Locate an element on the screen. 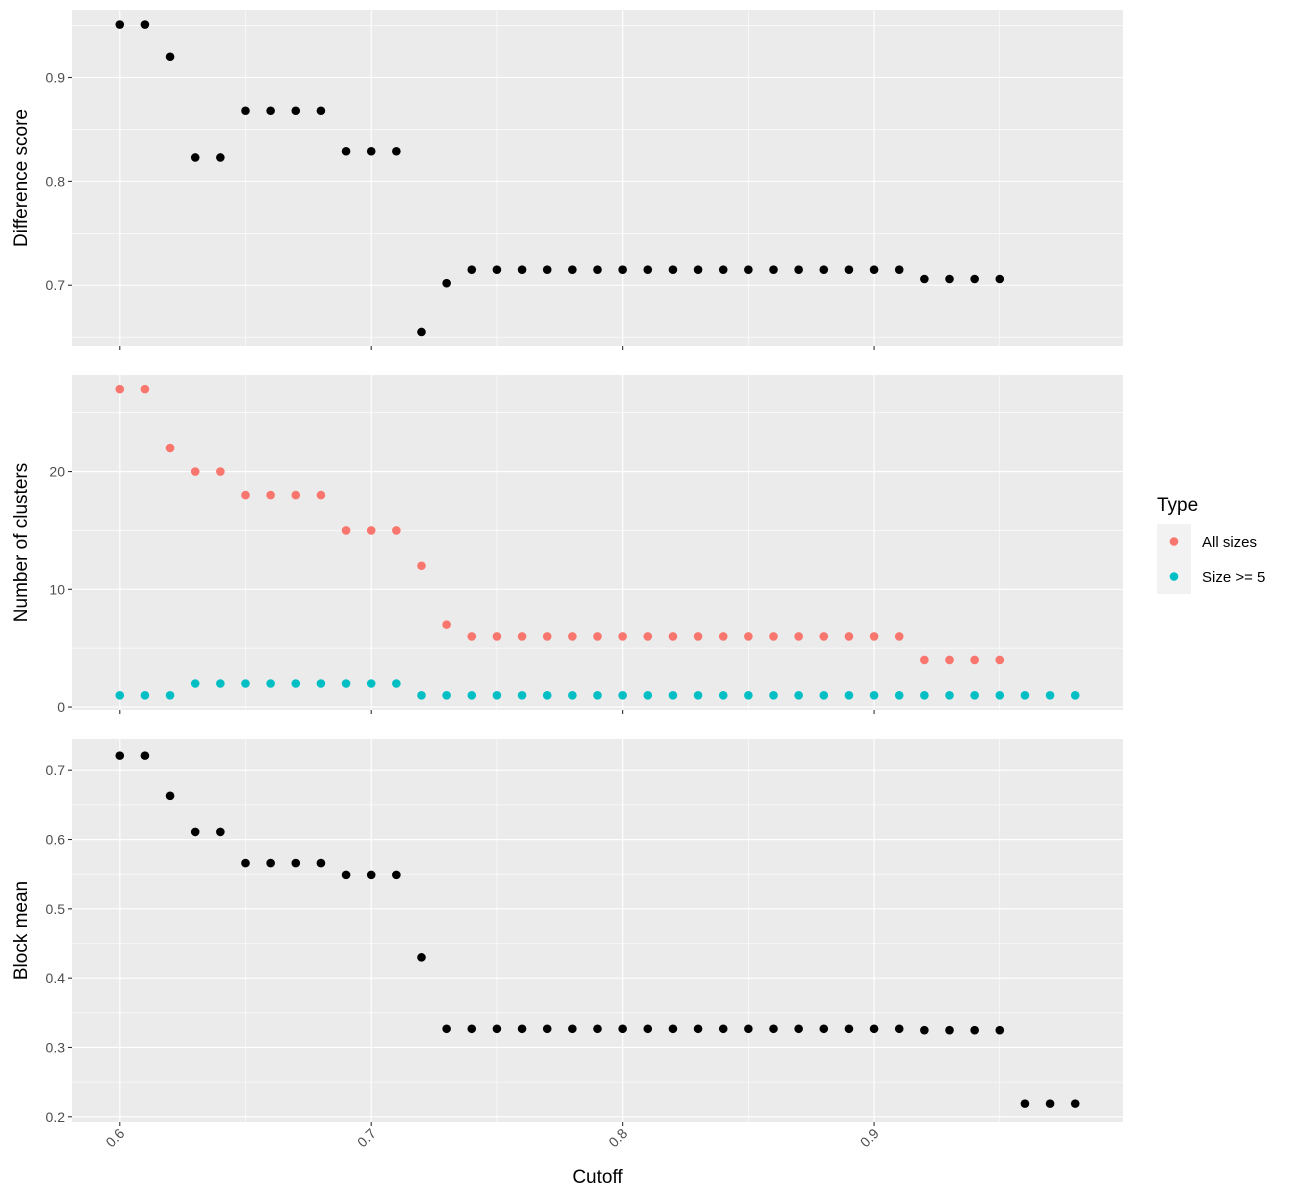 The image size is (1300, 1200). y-tick-label: 0 is located at coordinates (61, 707).